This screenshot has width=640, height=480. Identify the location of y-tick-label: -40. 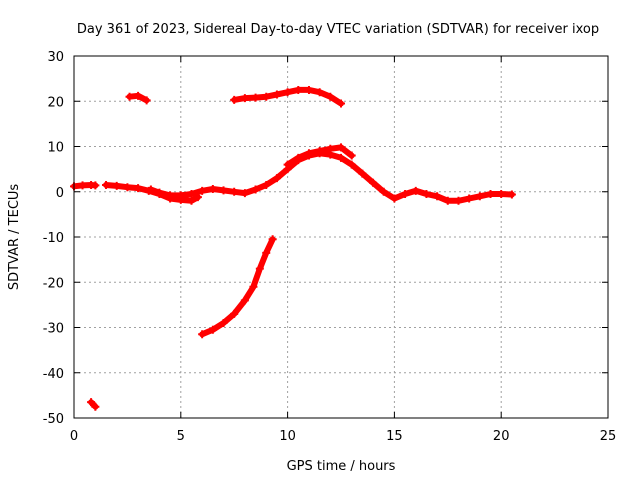
(53, 374).